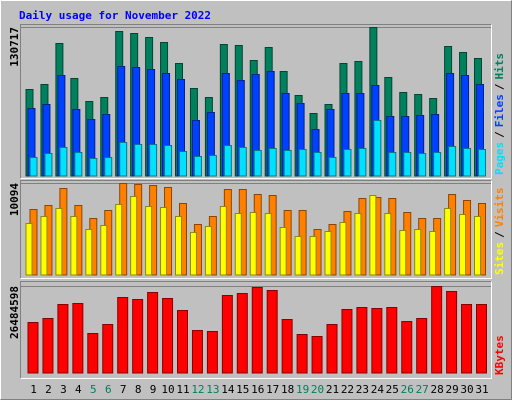  I want to click on y-tick-label: 130717, so click(14, 47).